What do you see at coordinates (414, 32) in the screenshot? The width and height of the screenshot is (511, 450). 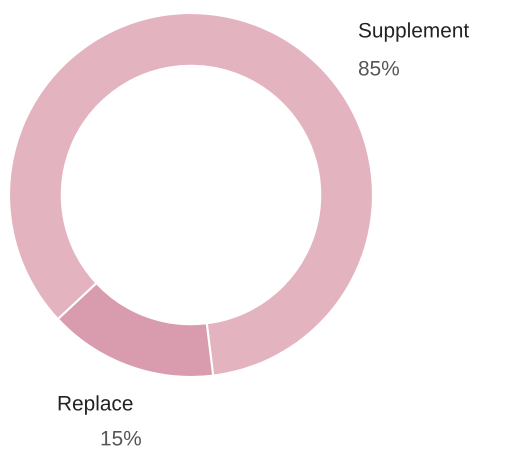 I see `slice-label: Supplement` at bounding box center [414, 32].